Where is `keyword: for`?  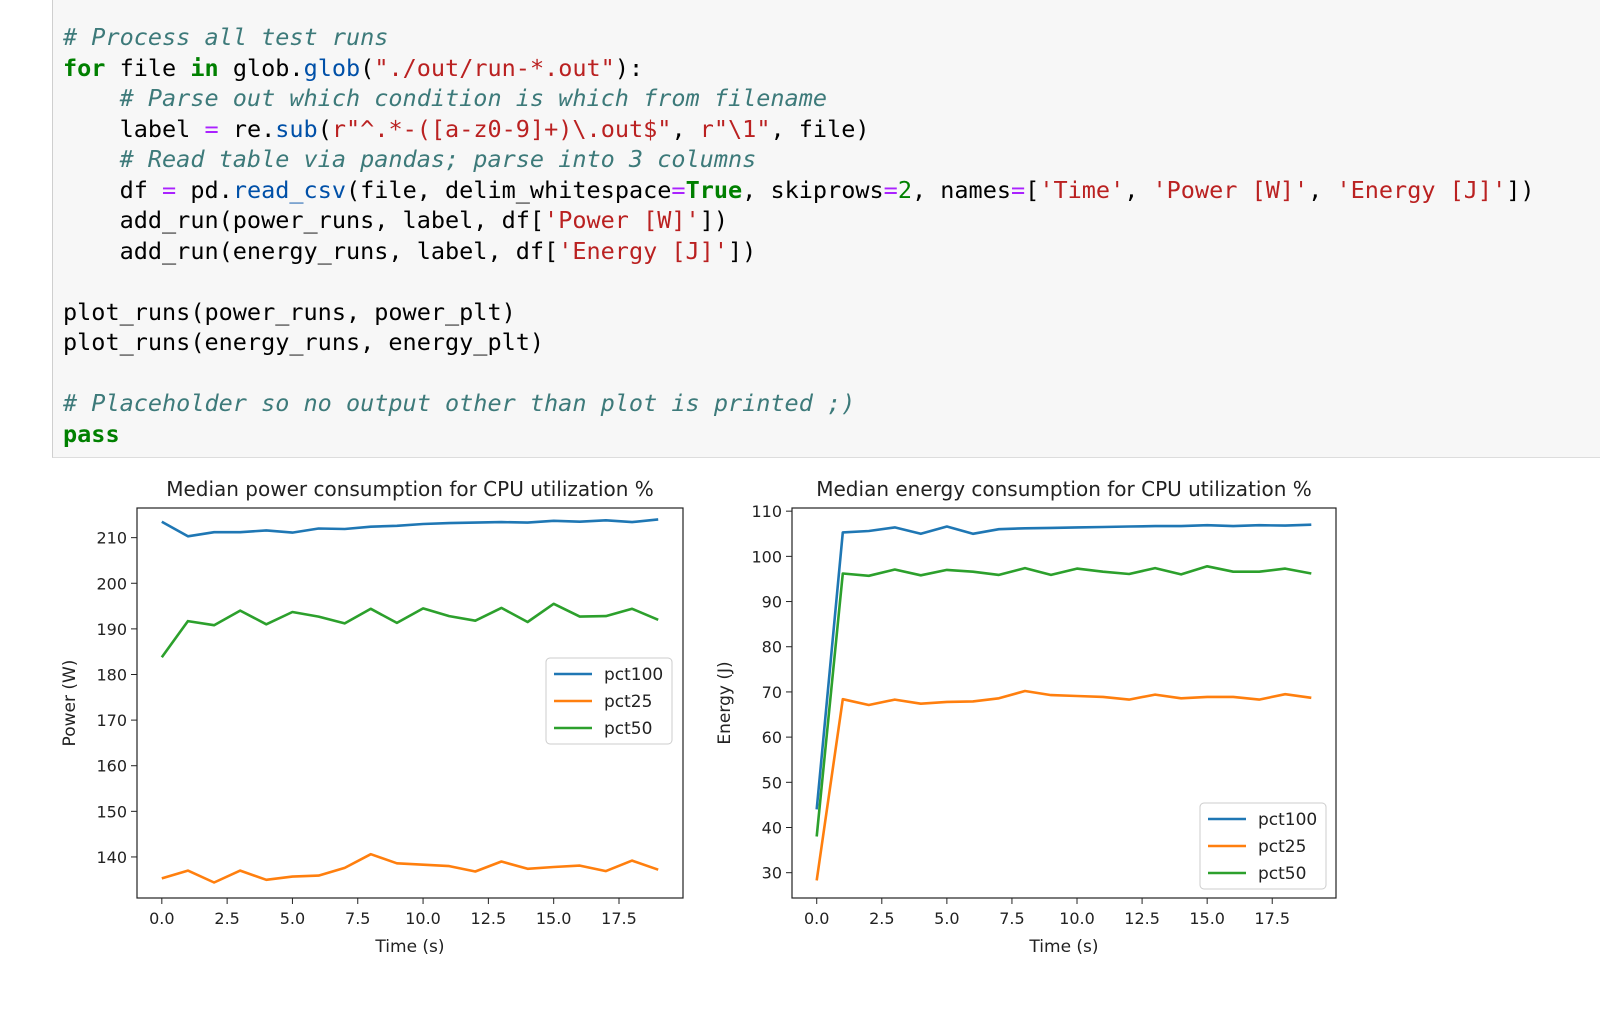
keyword: for is located at coordinates (84, 67).